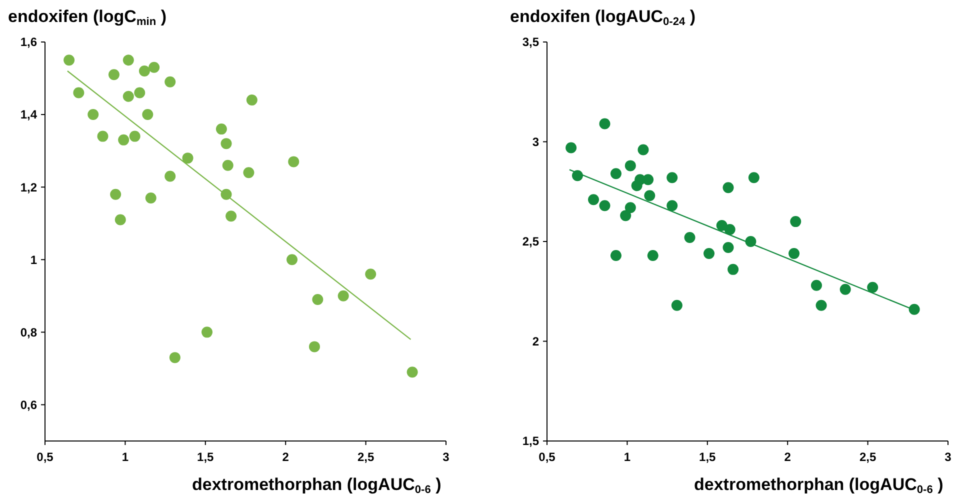  What do you see at coordinates (29, 405) in the screenshot?
I see `y-tick-label: 0,6` at bounding box center [29, 405].